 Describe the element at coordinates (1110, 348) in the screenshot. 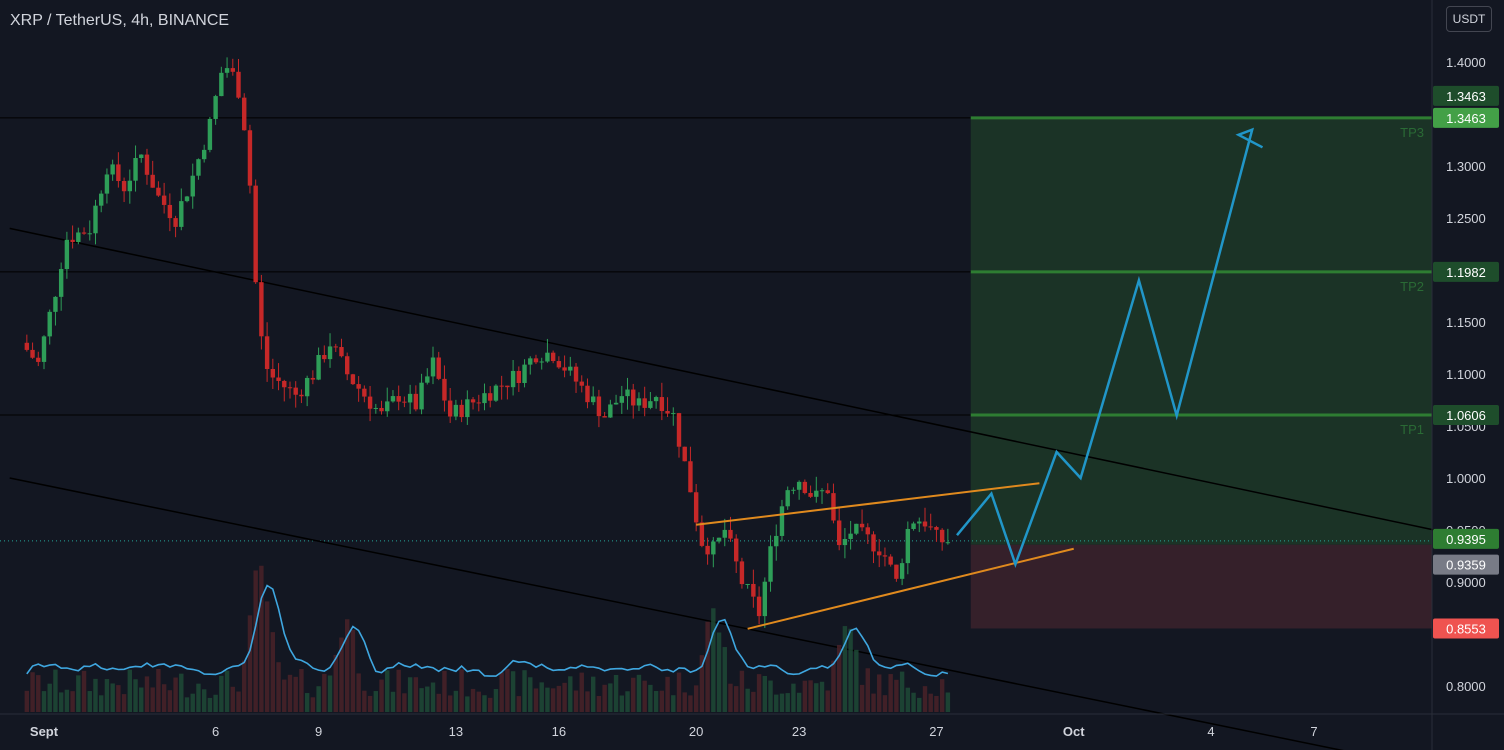

I see `projection-arrow` at that location.